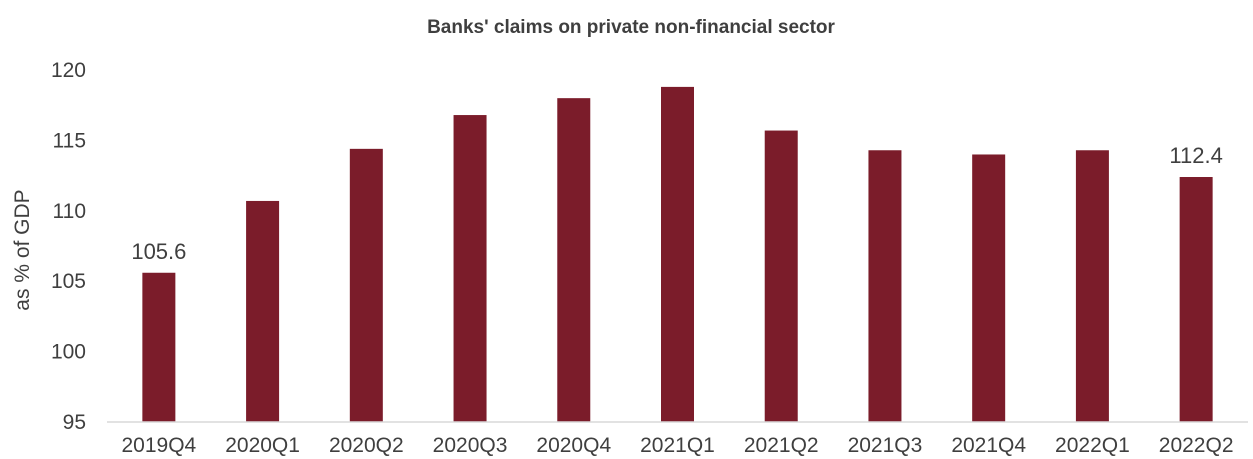 The width and height of the screenshot is (1253, 459). I want to click on x-tick-label: 2021Q2, so click(781, 445).